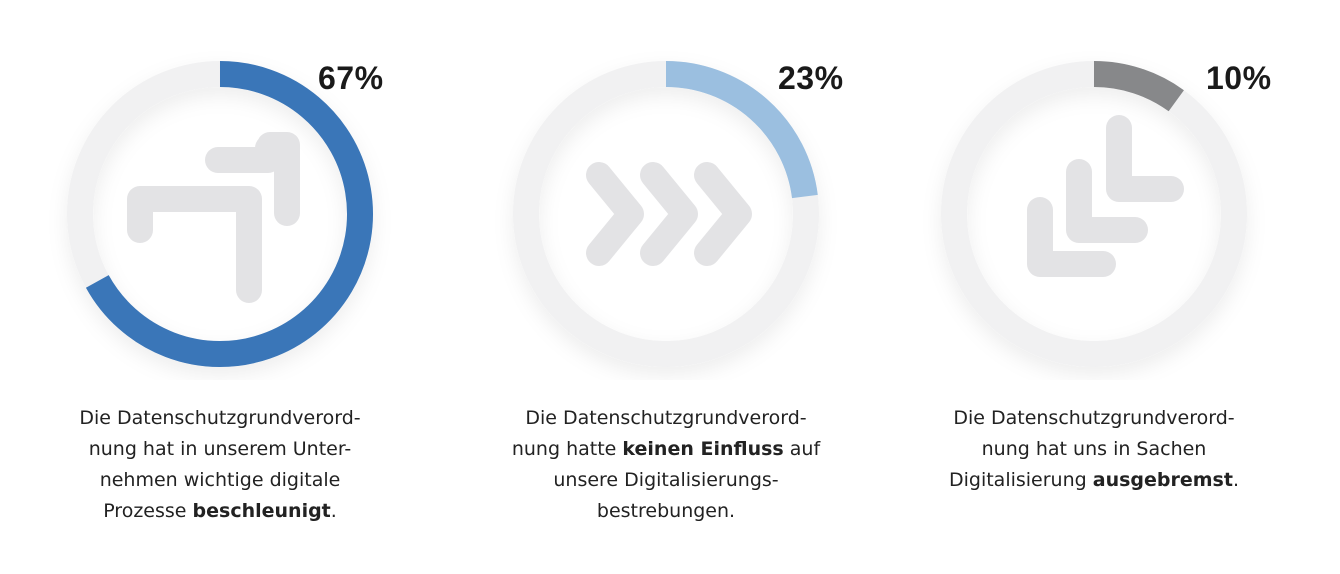  What do you see at coordinates (213, 217) in the screenshot?
I see `double-arrow-up-right-icon` at bounding box center [213, 217].